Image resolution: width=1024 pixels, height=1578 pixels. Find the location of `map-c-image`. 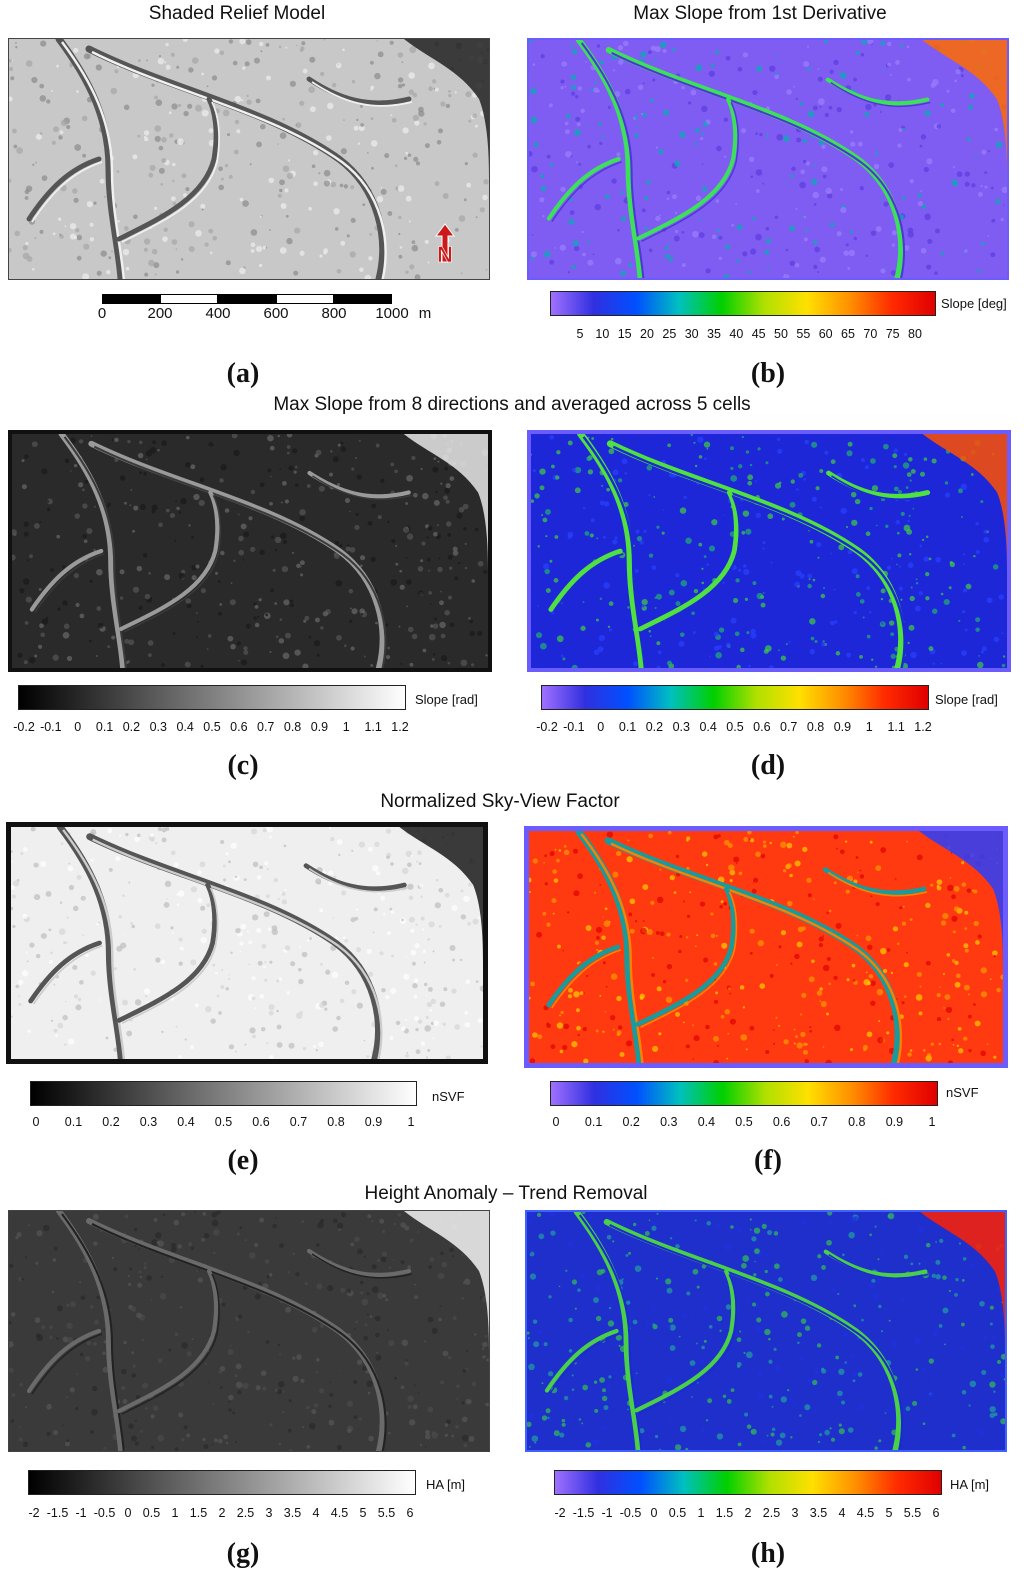

map-c-image is located at coordinates (250, 551).